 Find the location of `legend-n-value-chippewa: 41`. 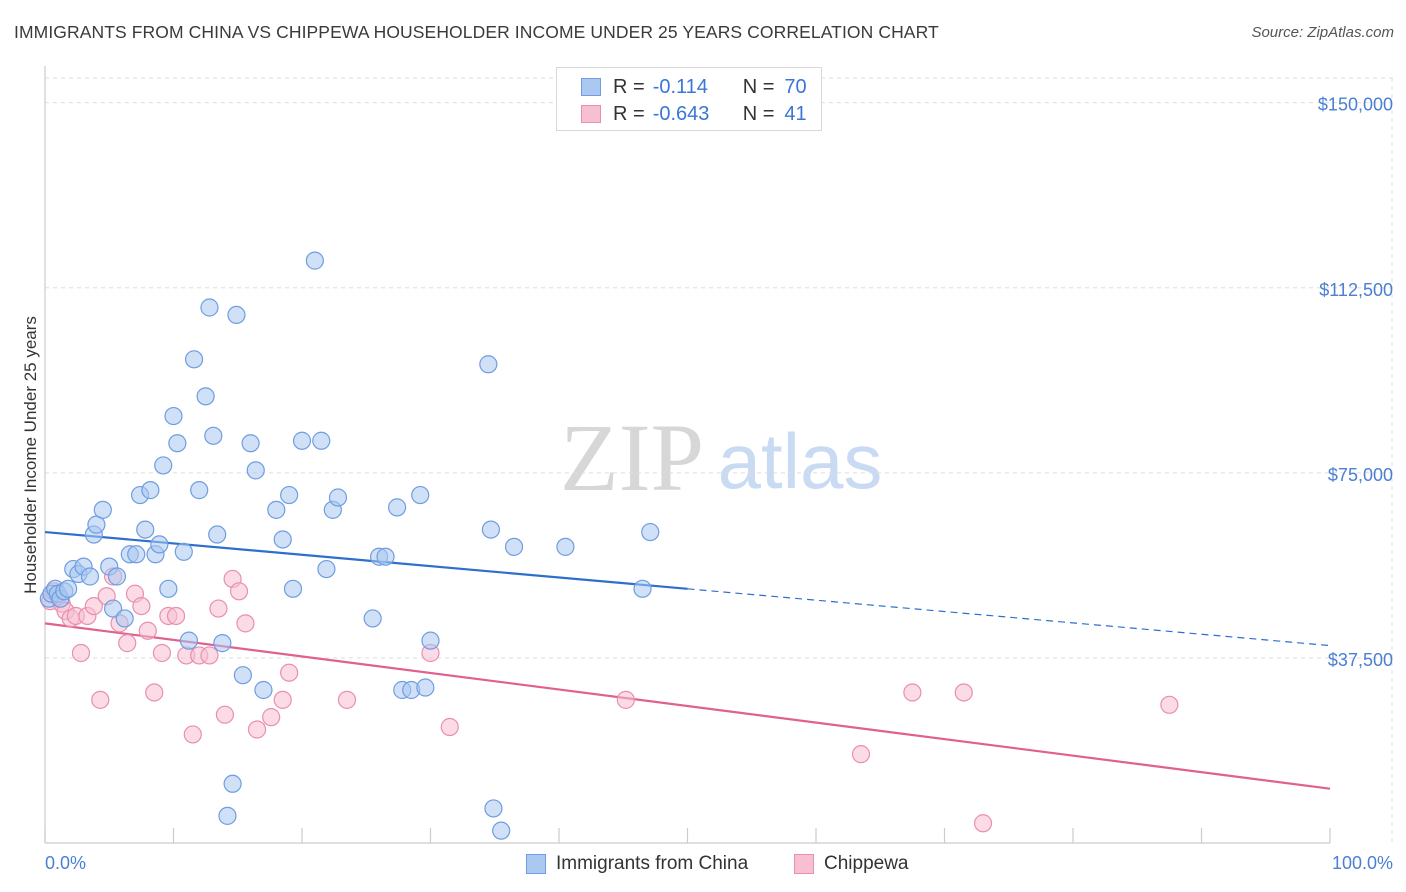

legend-n-value-chippewa: 41 is located at coordinates (795, 113).